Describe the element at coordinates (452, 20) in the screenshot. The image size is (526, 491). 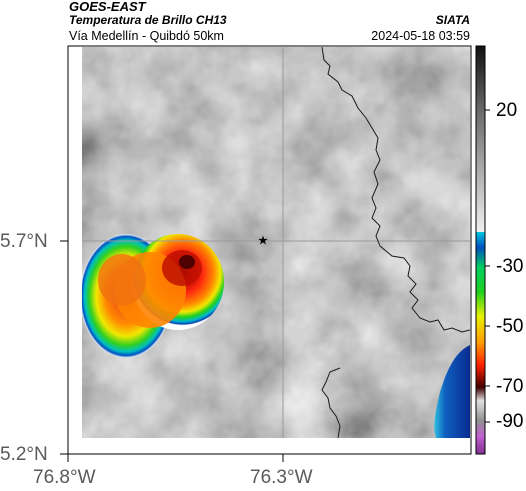
I see `organization-label: SIATA` at that location.